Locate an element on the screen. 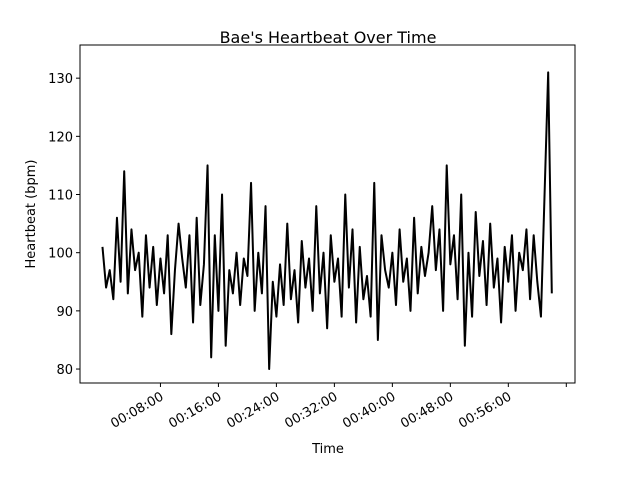  y-tick-label: 130 is located at coordinates (60, 79).